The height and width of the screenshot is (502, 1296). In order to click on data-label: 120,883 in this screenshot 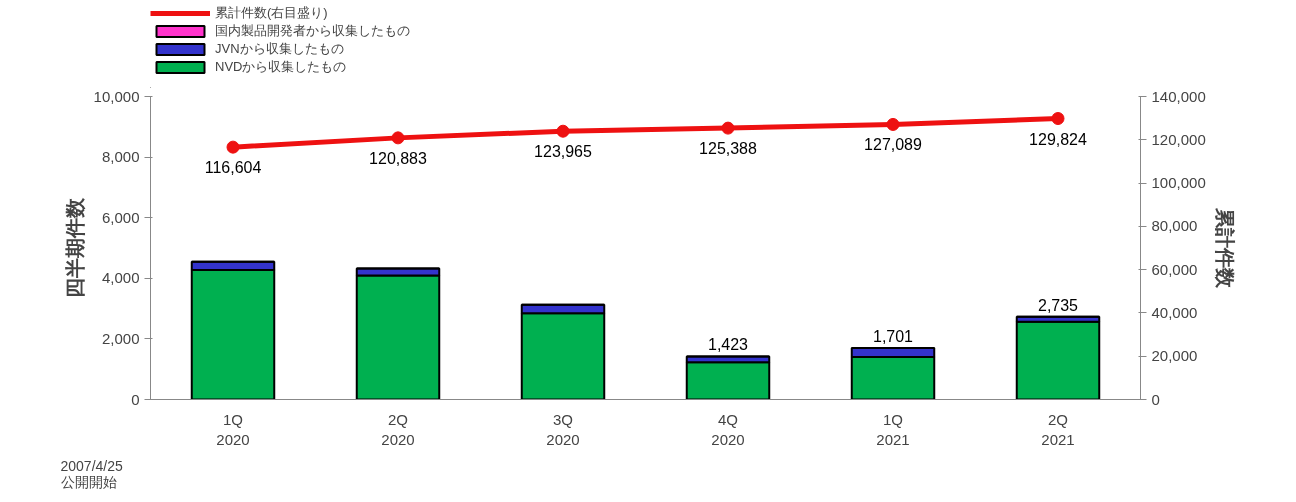, I will do `click(398, 158)`.